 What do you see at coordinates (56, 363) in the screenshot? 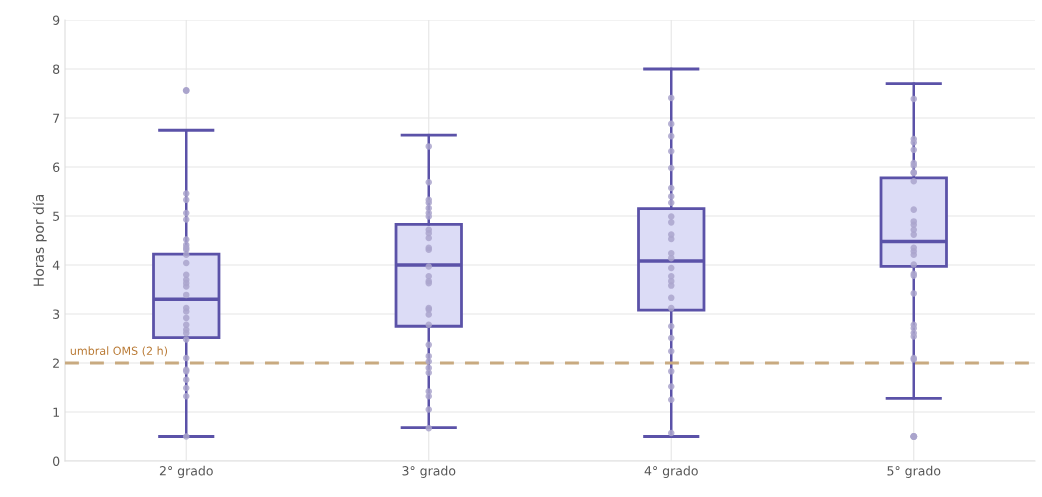
I see `y-tick-label: 2` at bounding box center [56, 363].